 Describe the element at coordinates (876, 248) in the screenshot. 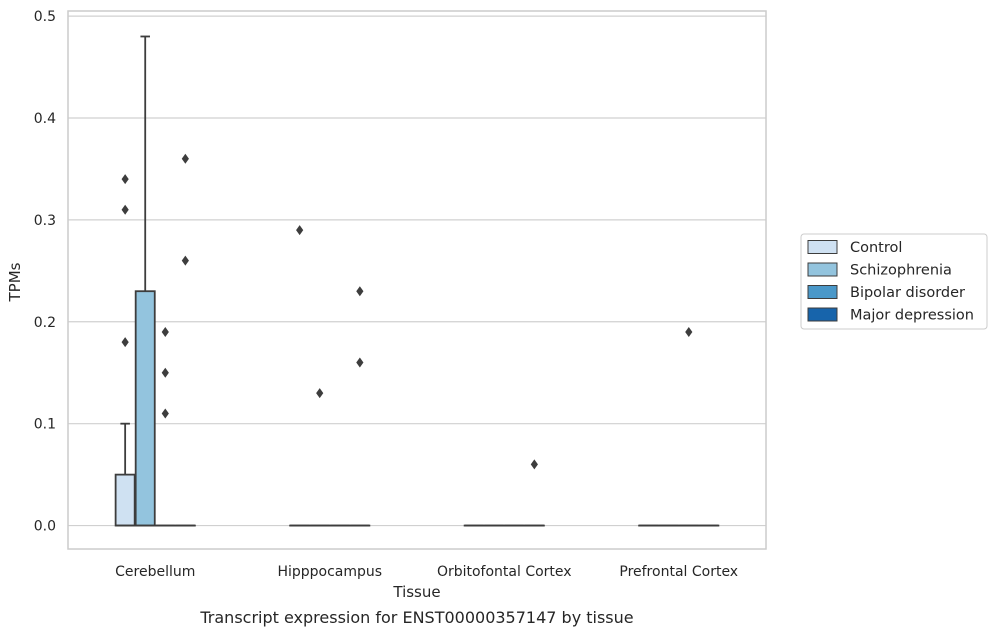

I see `legend-label: Control` at that location.